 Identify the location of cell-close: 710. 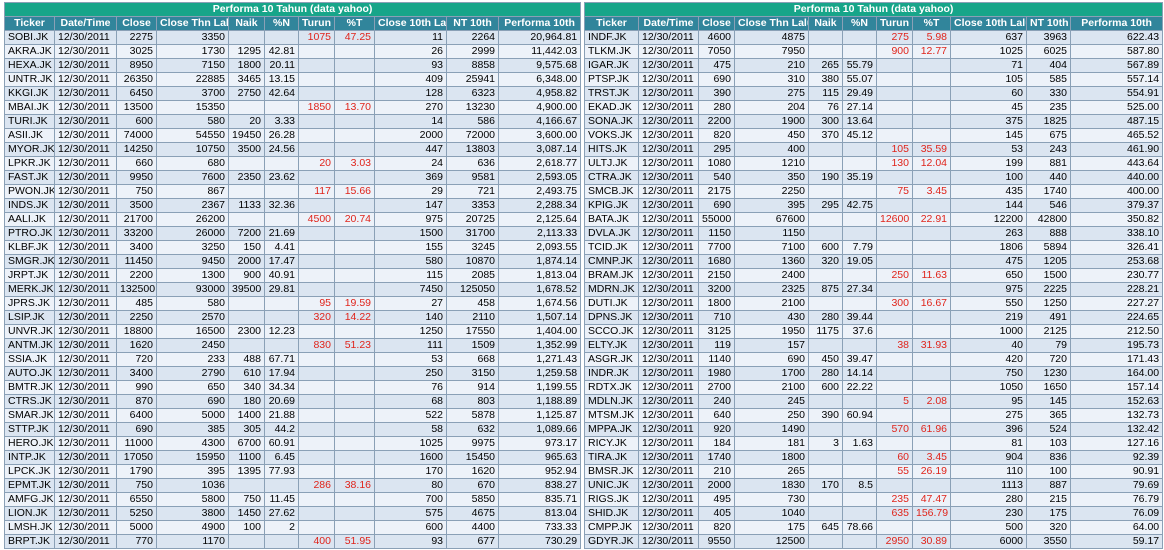
(716, 317).